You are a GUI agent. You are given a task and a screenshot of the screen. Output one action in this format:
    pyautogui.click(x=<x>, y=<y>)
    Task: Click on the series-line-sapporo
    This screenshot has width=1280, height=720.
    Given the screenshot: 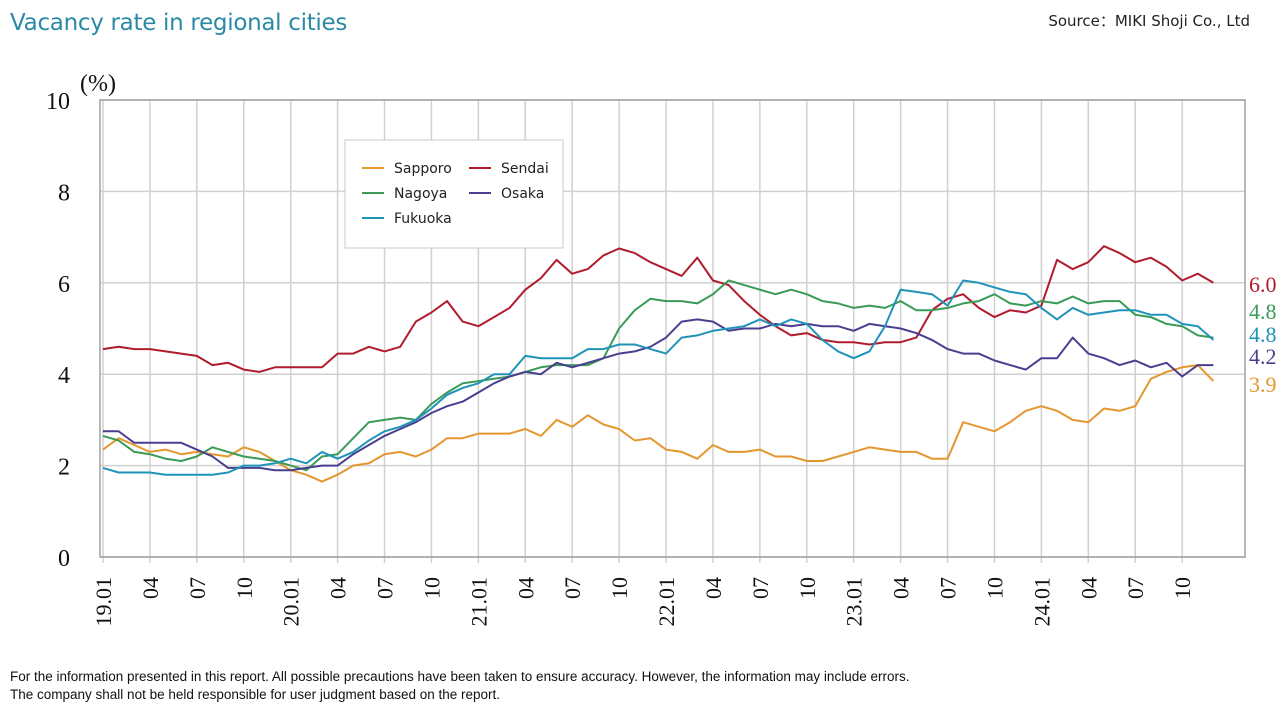 What is the action you would take?
    pyautogui.click(x=658, y=423)
    